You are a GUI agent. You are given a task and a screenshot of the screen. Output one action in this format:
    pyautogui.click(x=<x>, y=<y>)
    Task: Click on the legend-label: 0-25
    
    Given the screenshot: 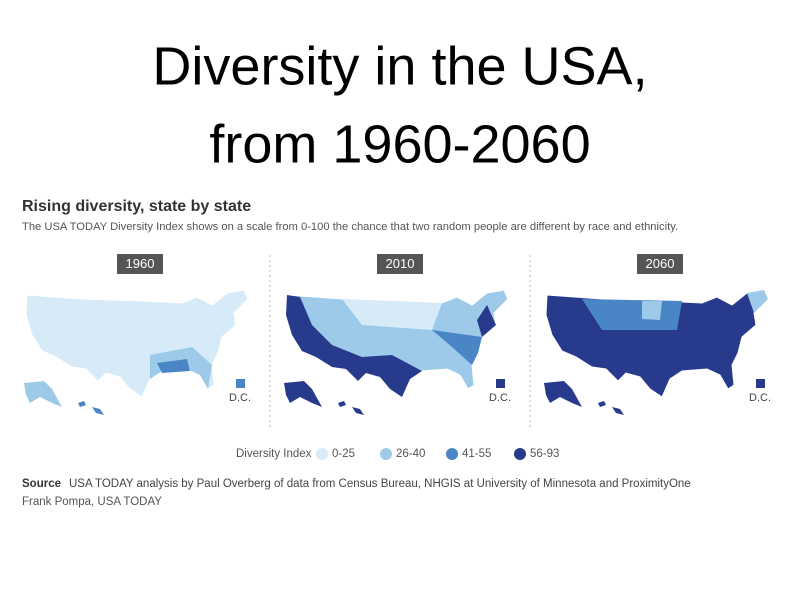 What is the action you would take?
    pyautogui.click(x=343, y=454)
    